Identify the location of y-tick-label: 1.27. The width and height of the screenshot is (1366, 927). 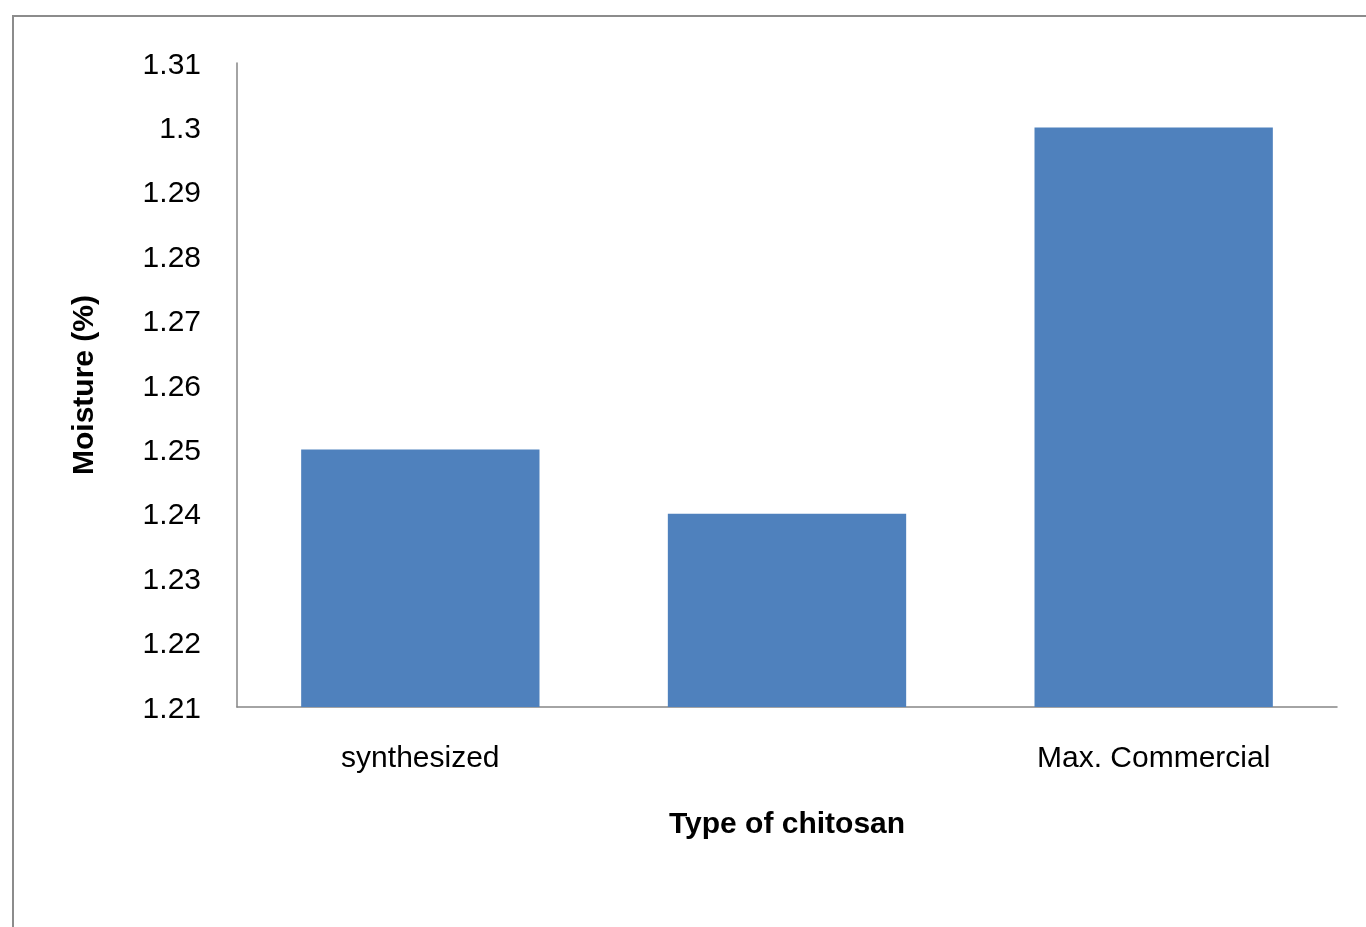
(171, 321).